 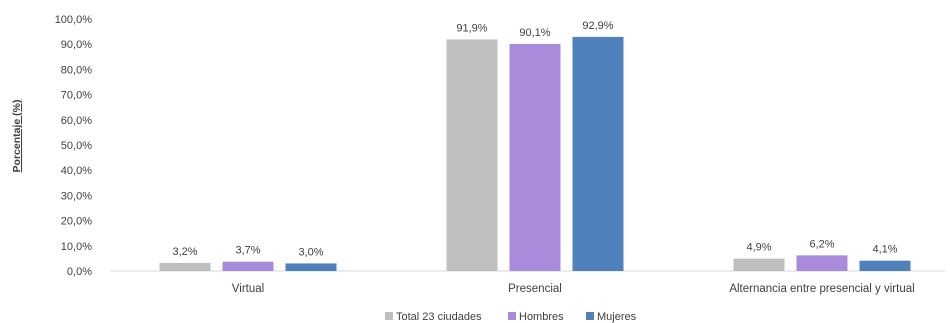 I want to click on y-tick-label: 50,0%, so click(x=76, y=146).